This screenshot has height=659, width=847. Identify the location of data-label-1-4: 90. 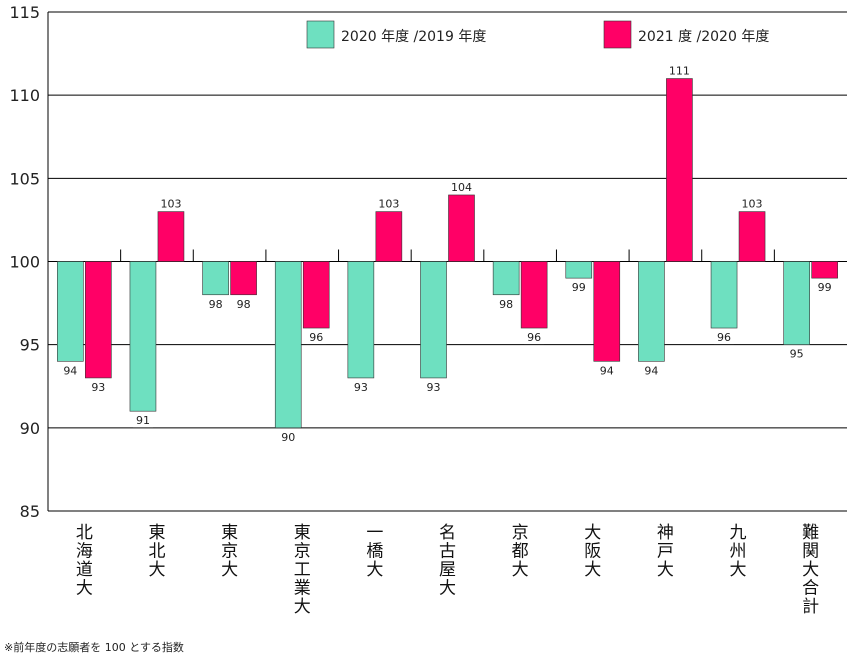
(288, 437).